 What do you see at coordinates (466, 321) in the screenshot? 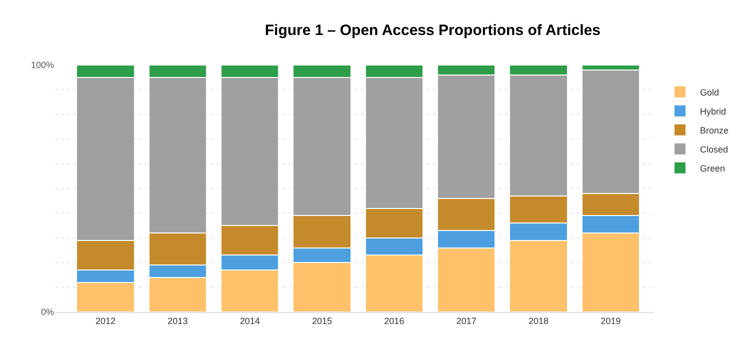
I see `x-tick-label: 2017` at bounding box center [466, 321].